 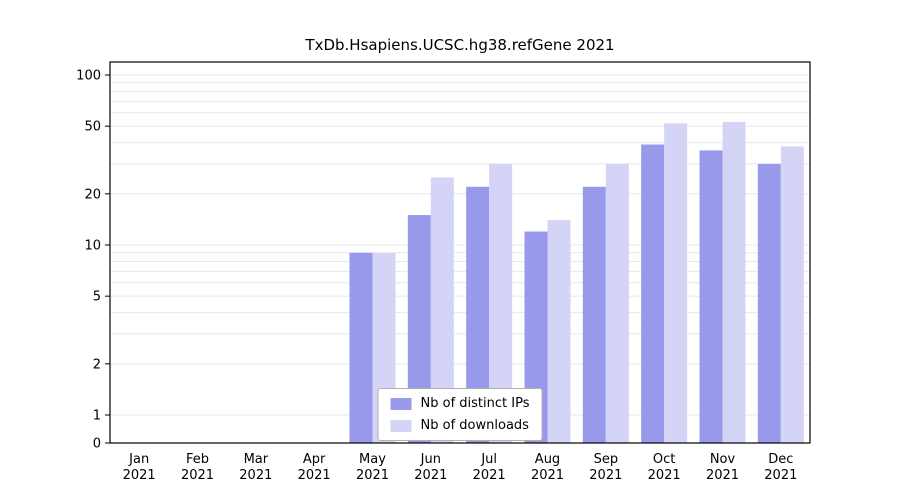 I want to click on x-label-month-jun: Jun, so click(x=430, y=459).